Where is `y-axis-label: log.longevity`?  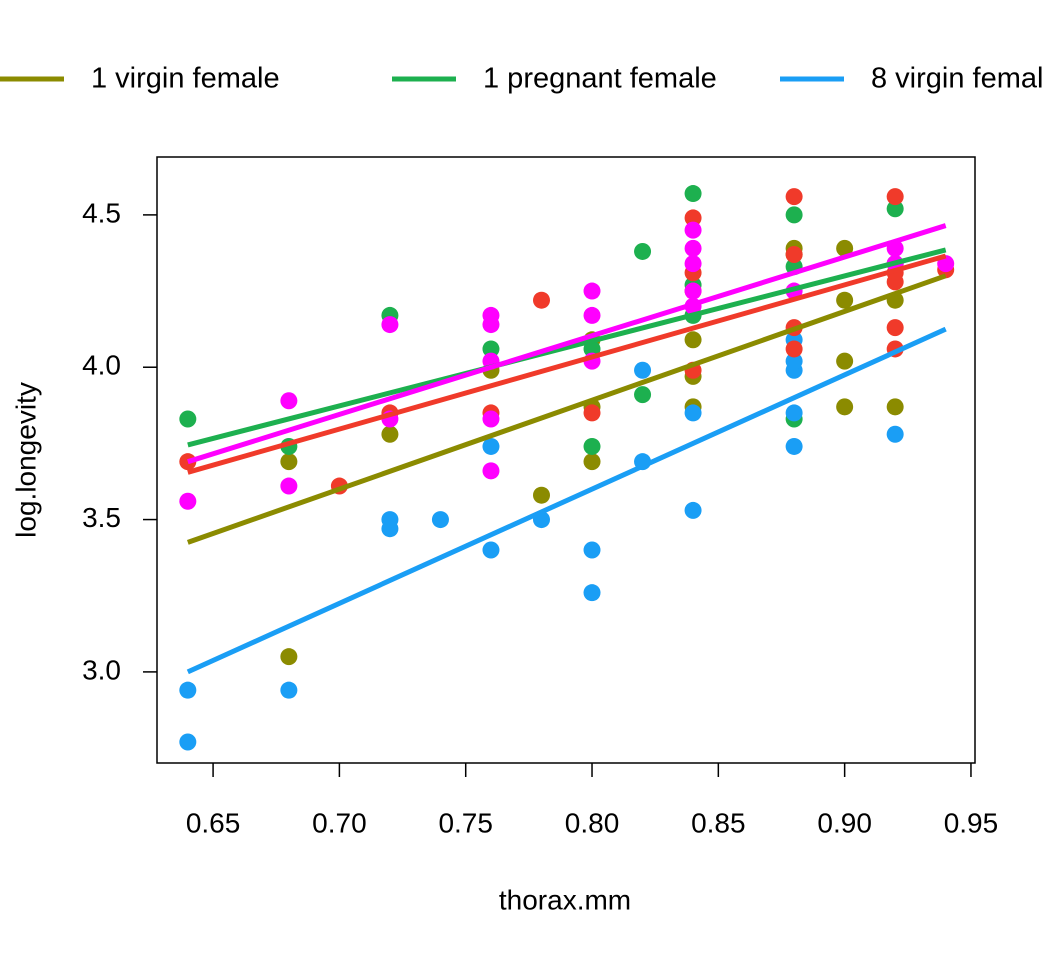
y-axis-label: log.longevity is located at coordinates (25, 460).